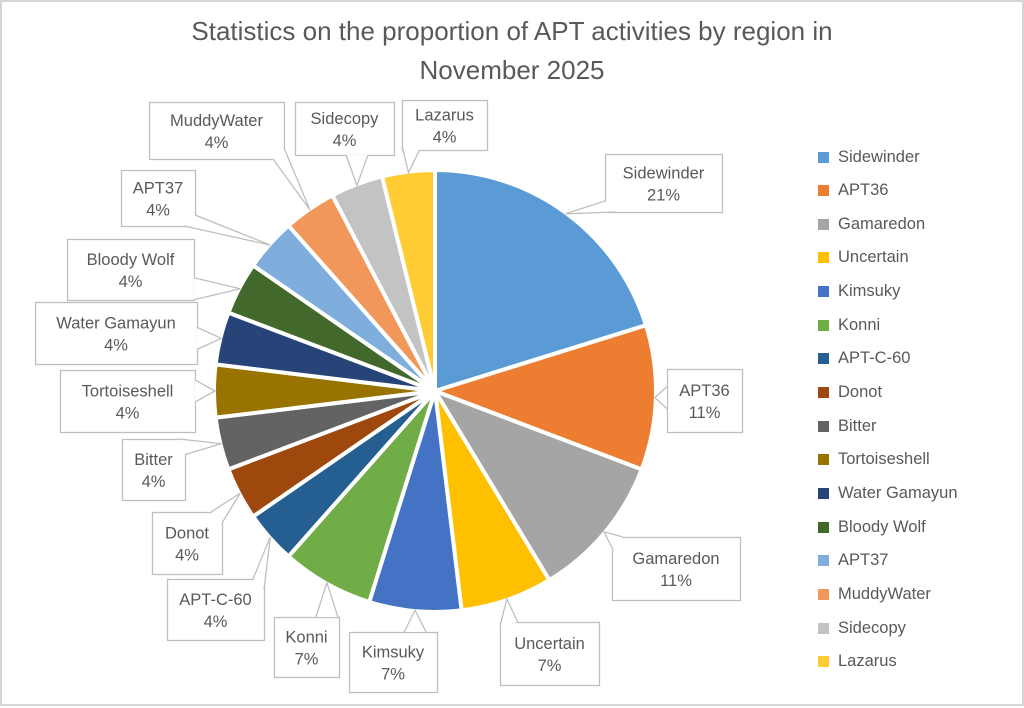 Image resolution: width=1024 pixels, height=708 pixels. Describe the element at coordinates (869, 291) in the screenshot. I see `legend-label: Kimsuky` at that location.